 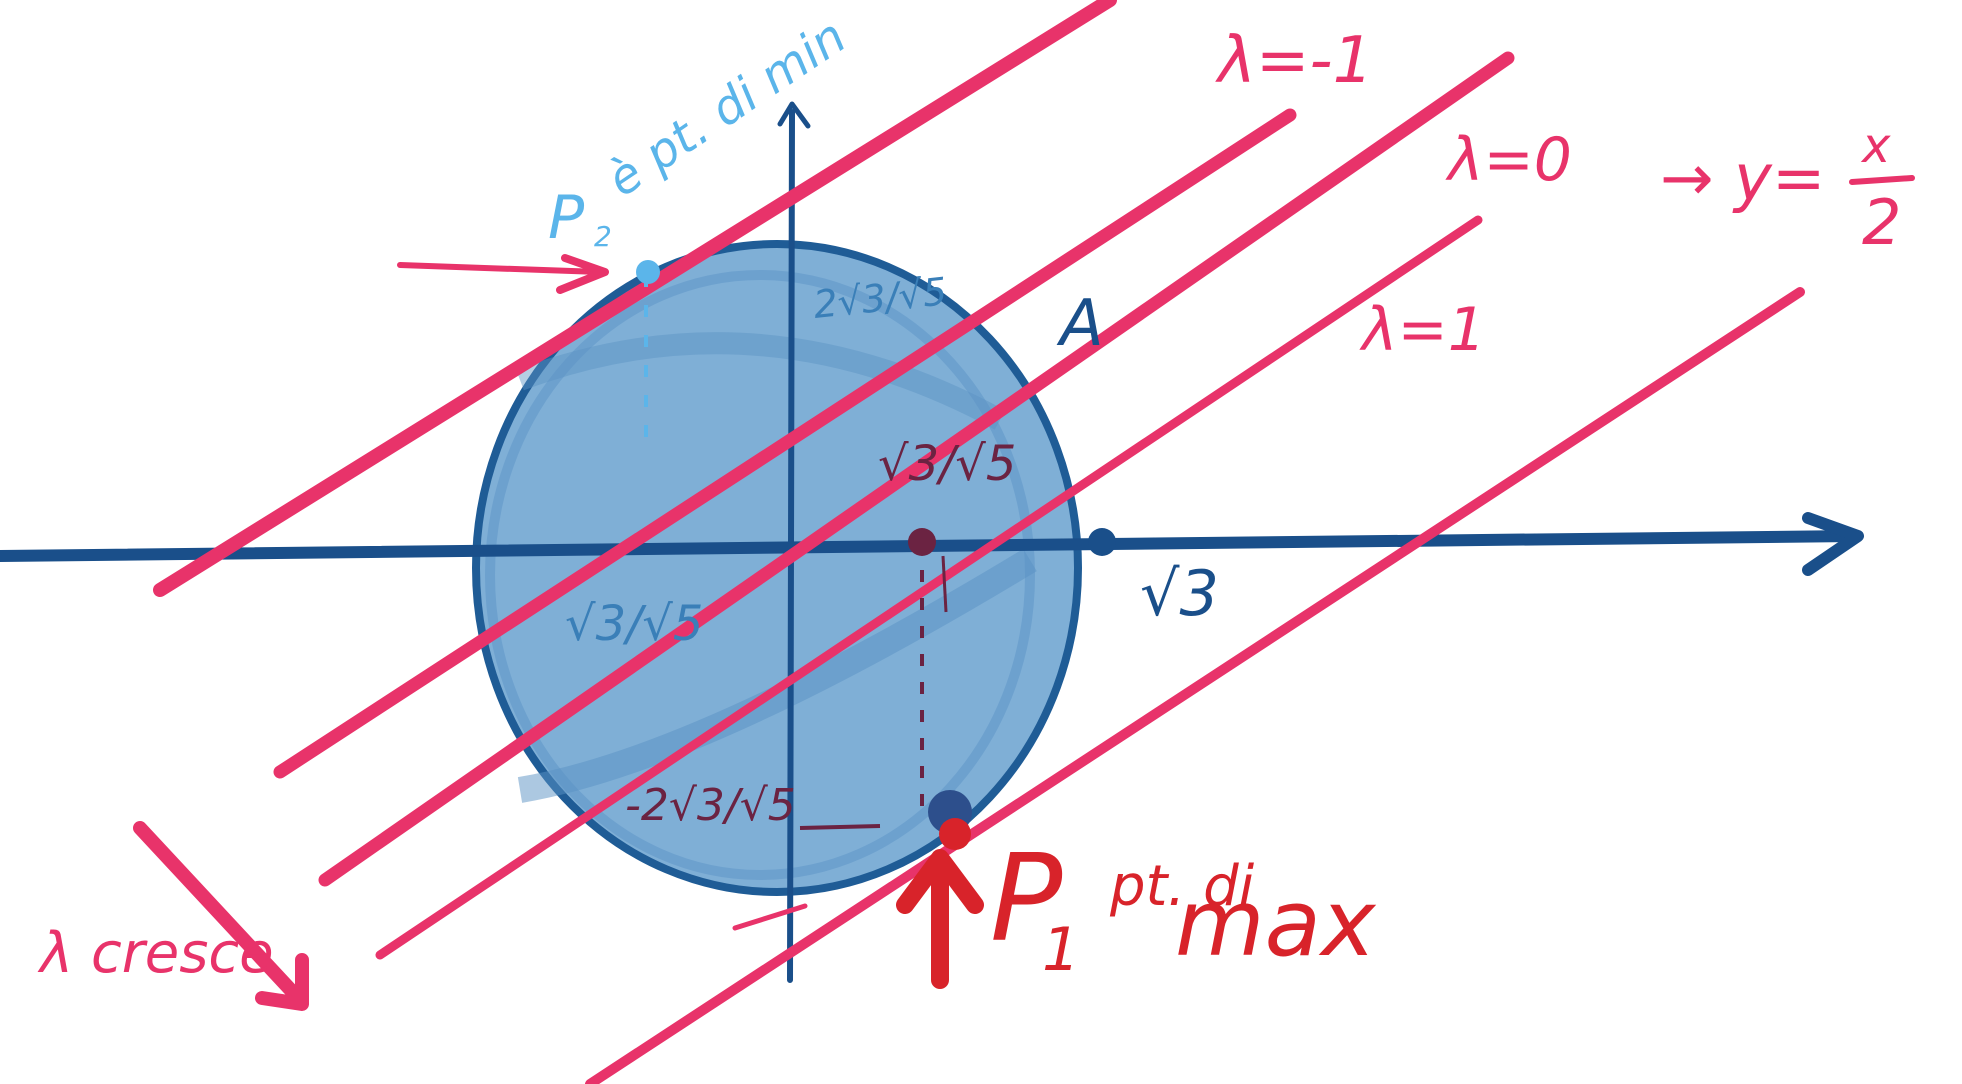 I want to click on line-eq-denominator: 2, so click(x=1881, y=222).